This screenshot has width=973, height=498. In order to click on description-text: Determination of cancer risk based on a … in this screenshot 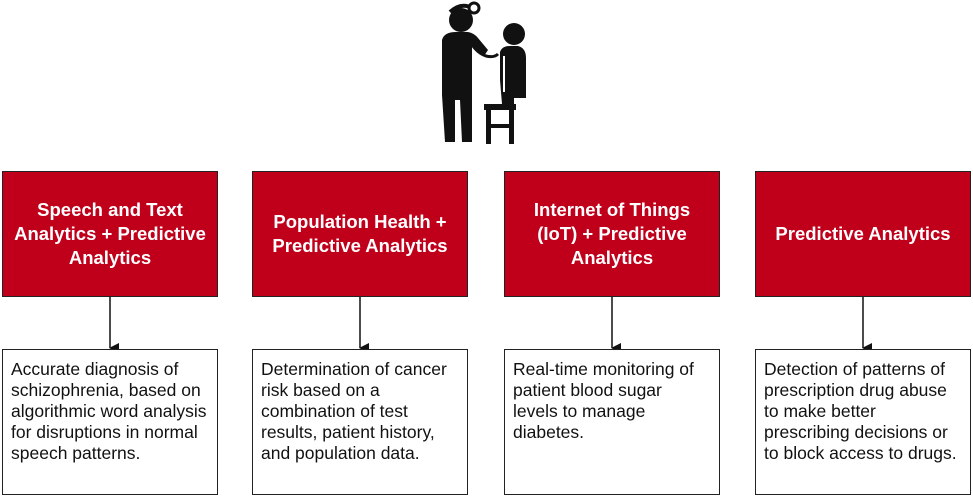, I will do `click(354, 411)`.